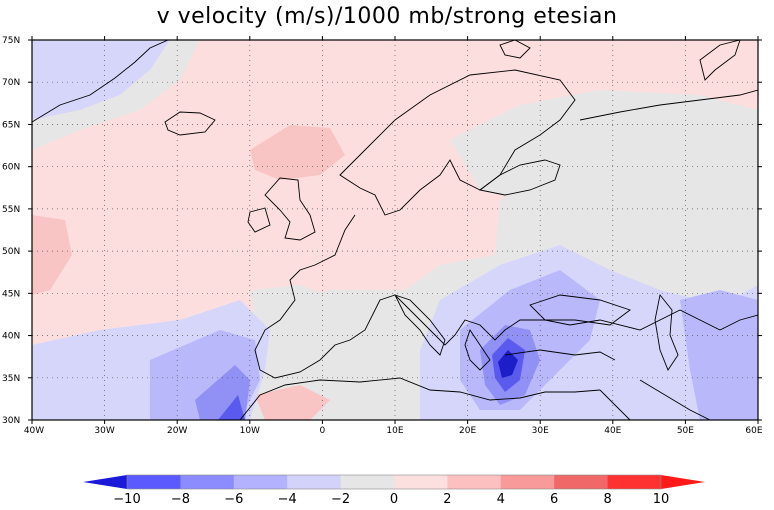 The width and height of the screenshot is (774, 510). I want to click on colorbar-label: 2, so click(447, 499).